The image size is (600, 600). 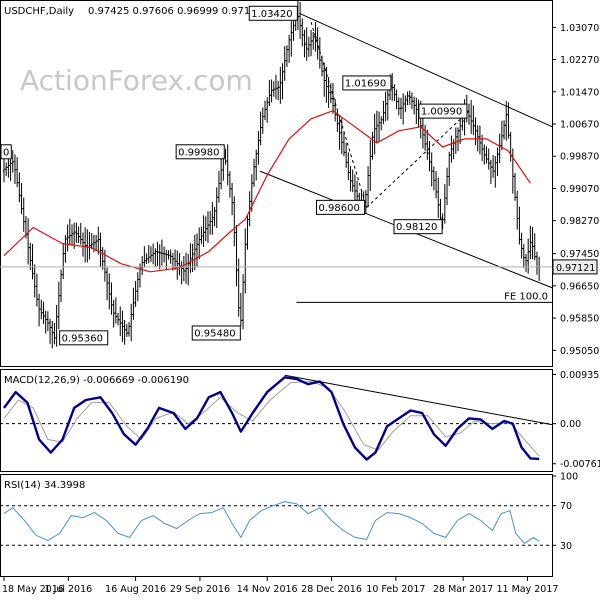 What do you see at coordinates (44, 485) in the screenshot?
I see `rsi-title: RSI(14) 34.3998` at bounding box center [44, 485].